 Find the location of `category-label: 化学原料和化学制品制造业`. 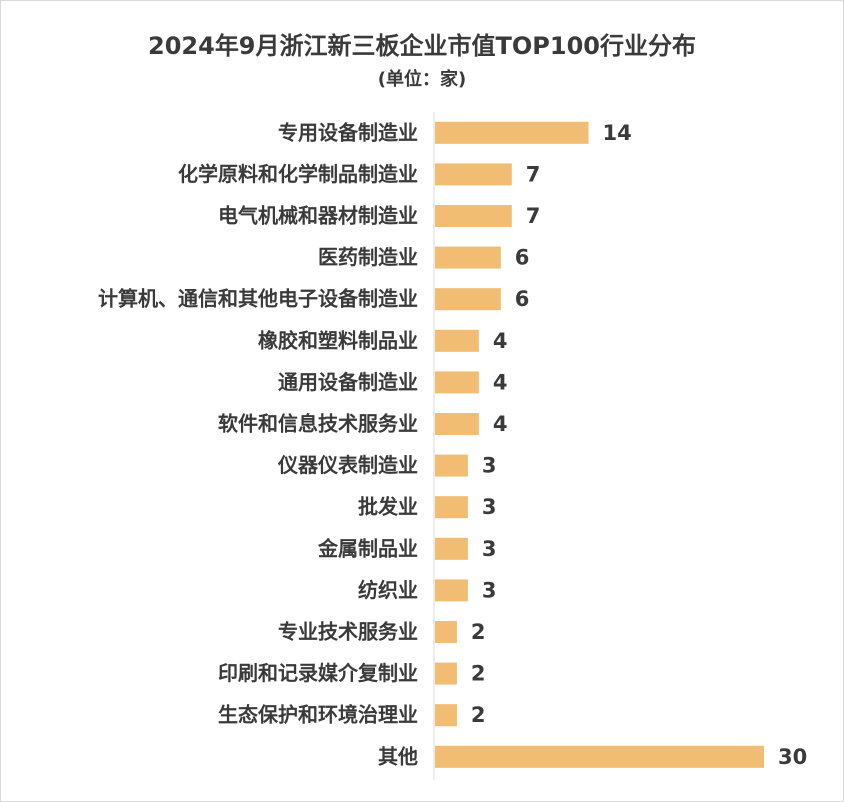

category-label: 化学原料和化学制品制造业 is located at coordinates (298, 174).